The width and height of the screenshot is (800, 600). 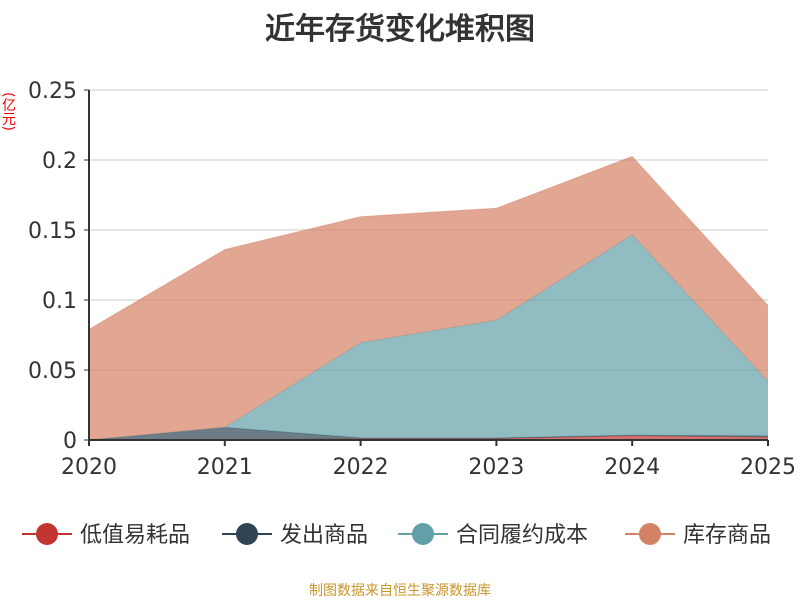 What do you see at coordinates (727, 535) in the screenshot?
I see `legend-label: 库存商品` at bounding box center [727, 535].